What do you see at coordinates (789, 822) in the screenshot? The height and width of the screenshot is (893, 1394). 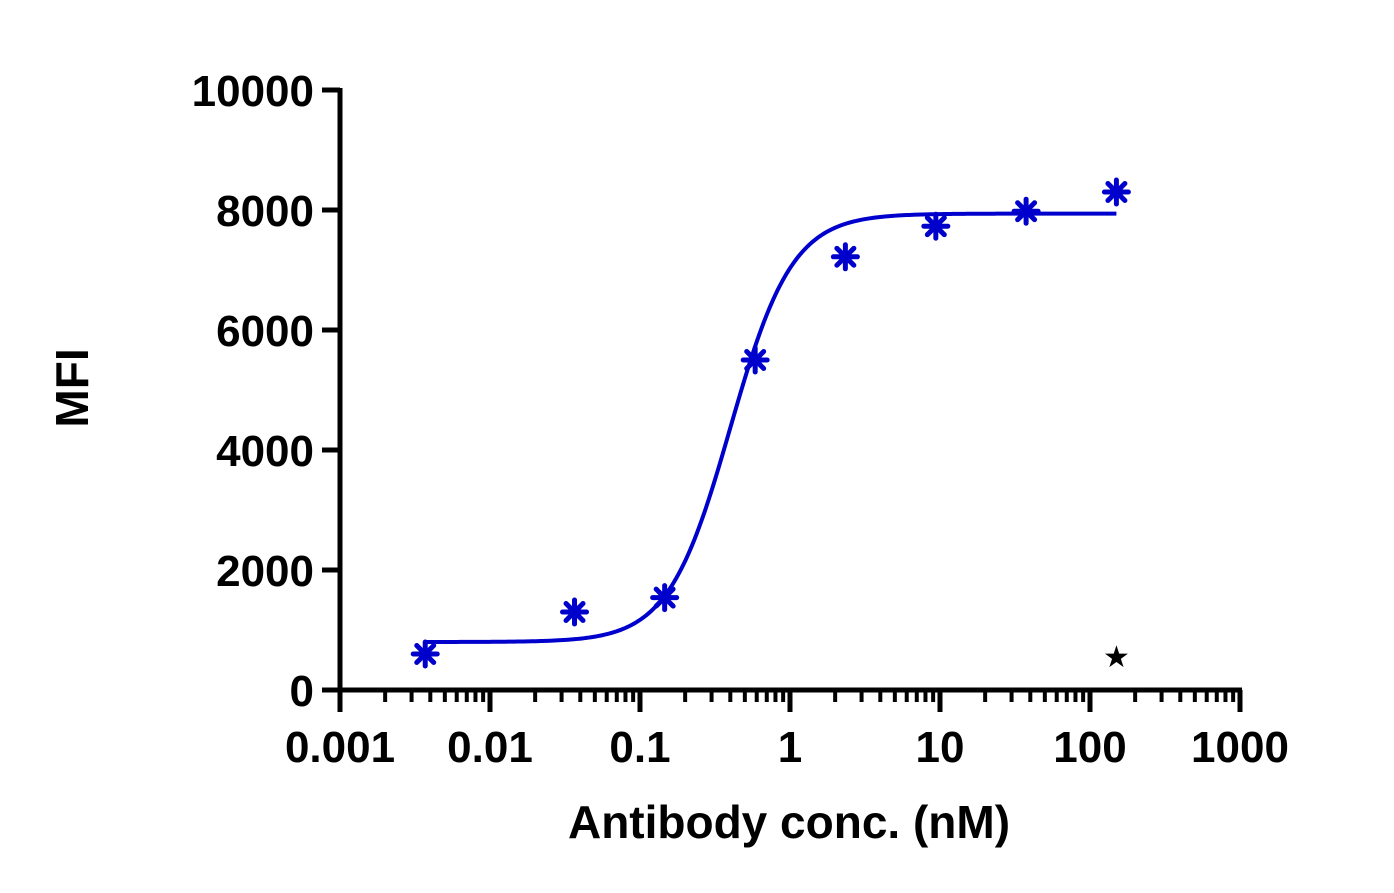 I see `x-axis-title: Antibody conc. (nM)` at bounding box center [789, 822].